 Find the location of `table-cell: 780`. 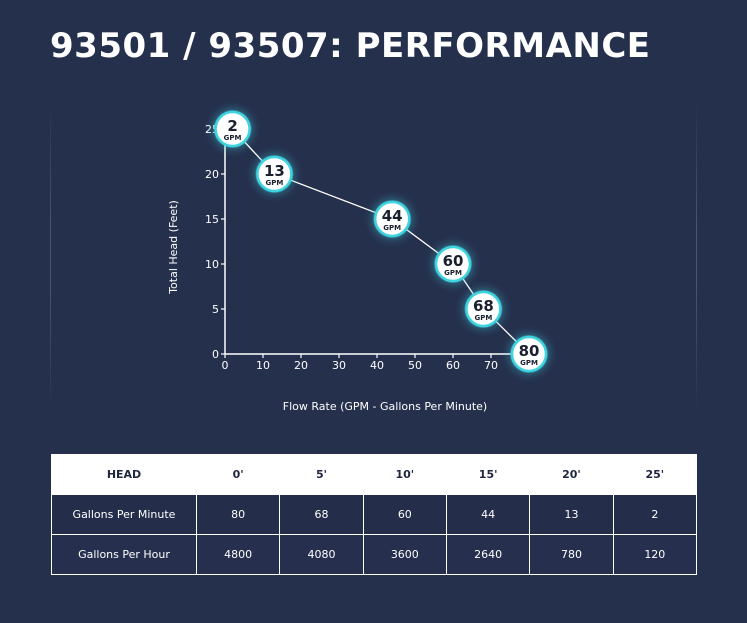

table-cell: 780 is located at coordinates (571, 554).